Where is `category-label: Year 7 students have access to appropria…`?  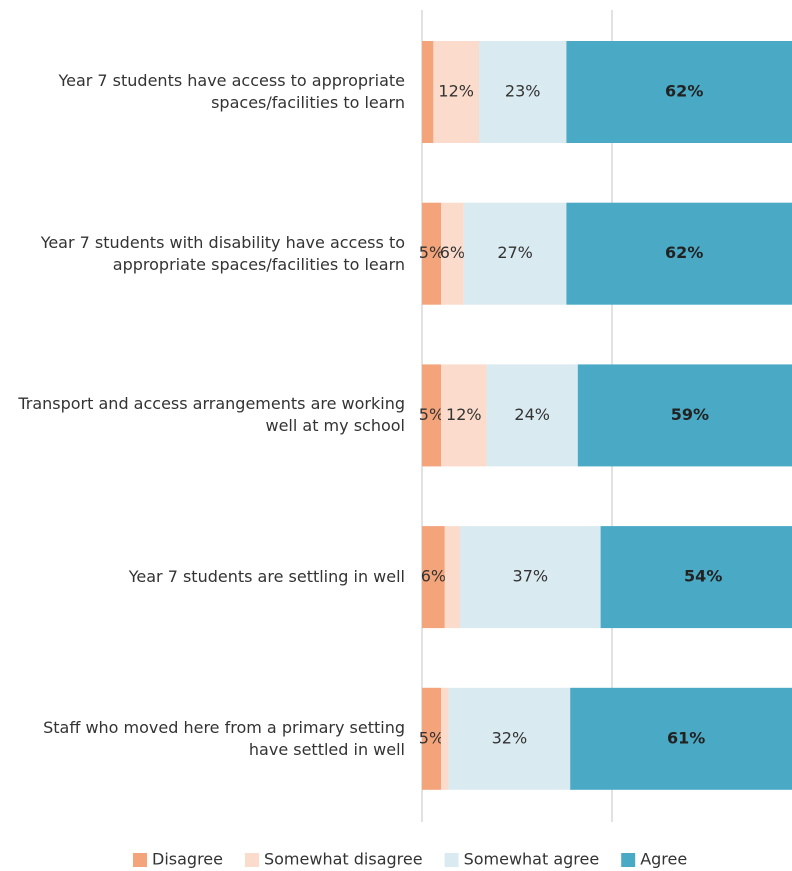
category-label: Year 7 students have access to appropria… is located at coordinates (231, 91).